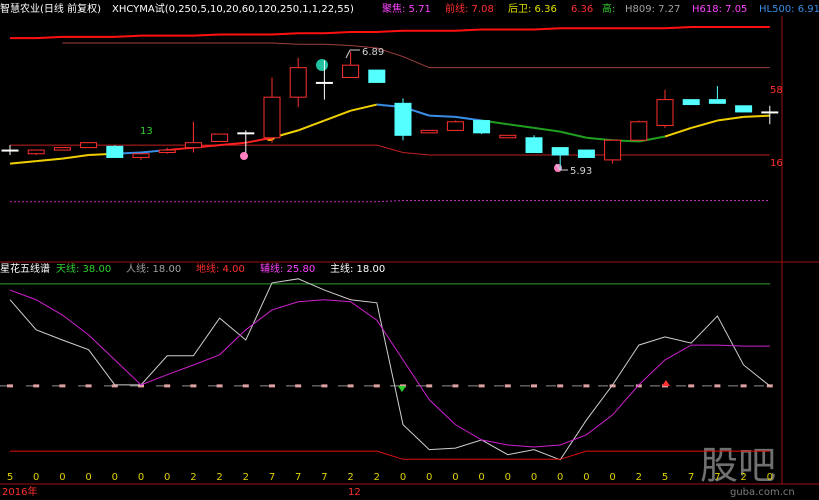 Image resolution: width=819 pixels, height=500 pixels. What do you see at coordinates (776, 90) in the screenshot?
I see `annotation: 58` at bounding box center [776, 90].